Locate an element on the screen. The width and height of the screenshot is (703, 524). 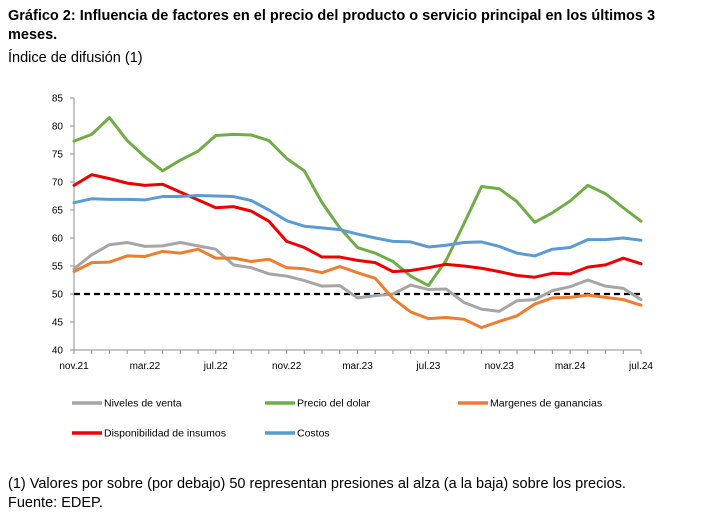
x-tick-label: jul.24 is located at coordinates (640, 366).